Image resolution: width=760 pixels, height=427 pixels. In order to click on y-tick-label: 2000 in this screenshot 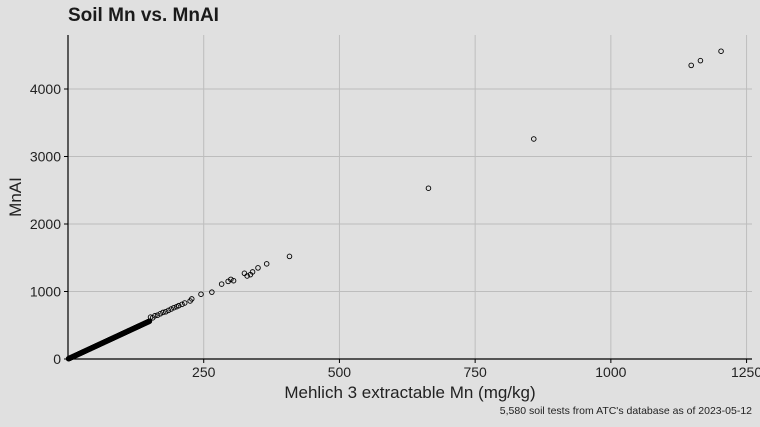, I will do `click(45, 224)`.